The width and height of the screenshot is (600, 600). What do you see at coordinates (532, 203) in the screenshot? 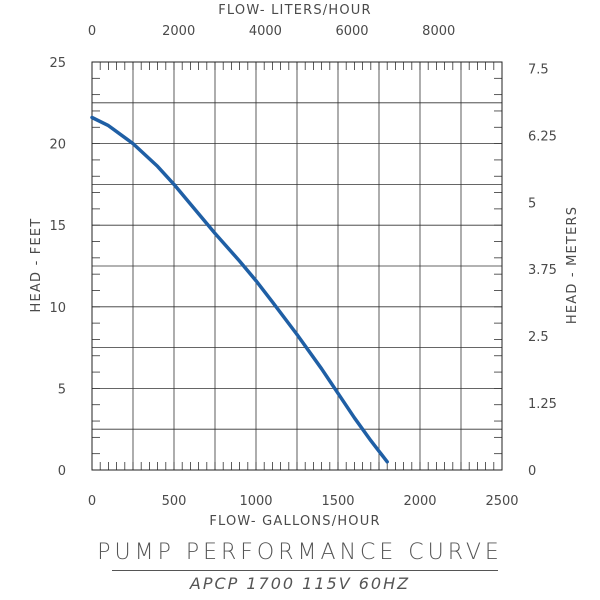
I see `y2-tick-label: 5` at bounding box center [532, 203].